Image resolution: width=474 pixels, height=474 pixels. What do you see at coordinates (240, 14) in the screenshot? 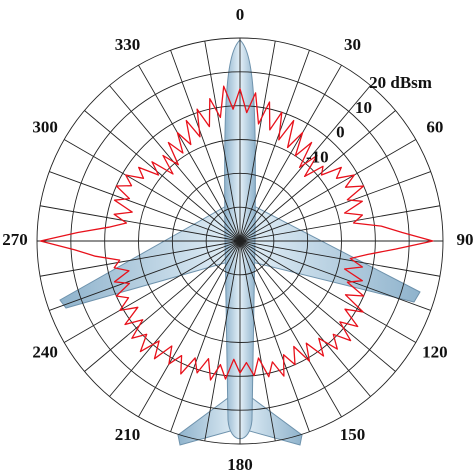
I see `theta-tick-label: 0` at bounding box center [240, 14].